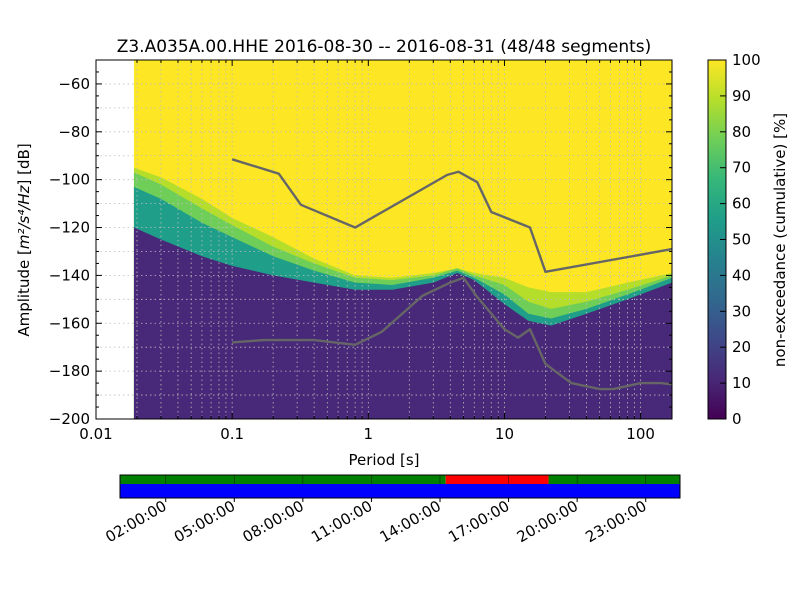 This screenshot has height=600, width=800. What do you see at coordinates (741, 204) in the screenshot?
I see `colorbar-tick-label: 60` at bounding box center [741, 204].